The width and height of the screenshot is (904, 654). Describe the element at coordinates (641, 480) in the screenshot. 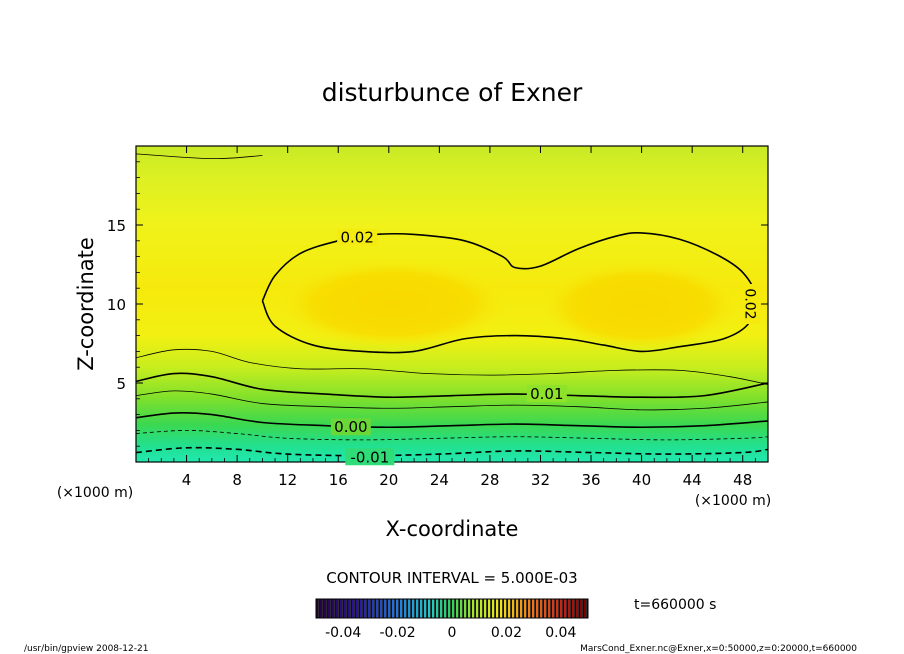

I see `x-tick-label: 40` at that location.